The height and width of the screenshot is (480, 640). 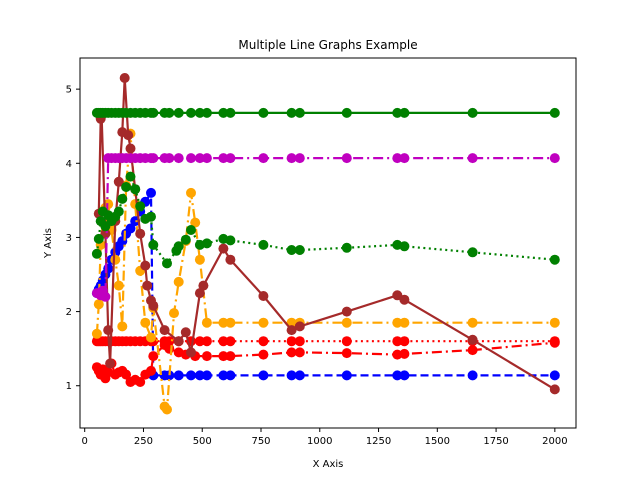 What do you see at coordinates (73, 238) in the screenshot?
I see `y-axis: 1 2 3 4 5` at bounding box center [73, 238].